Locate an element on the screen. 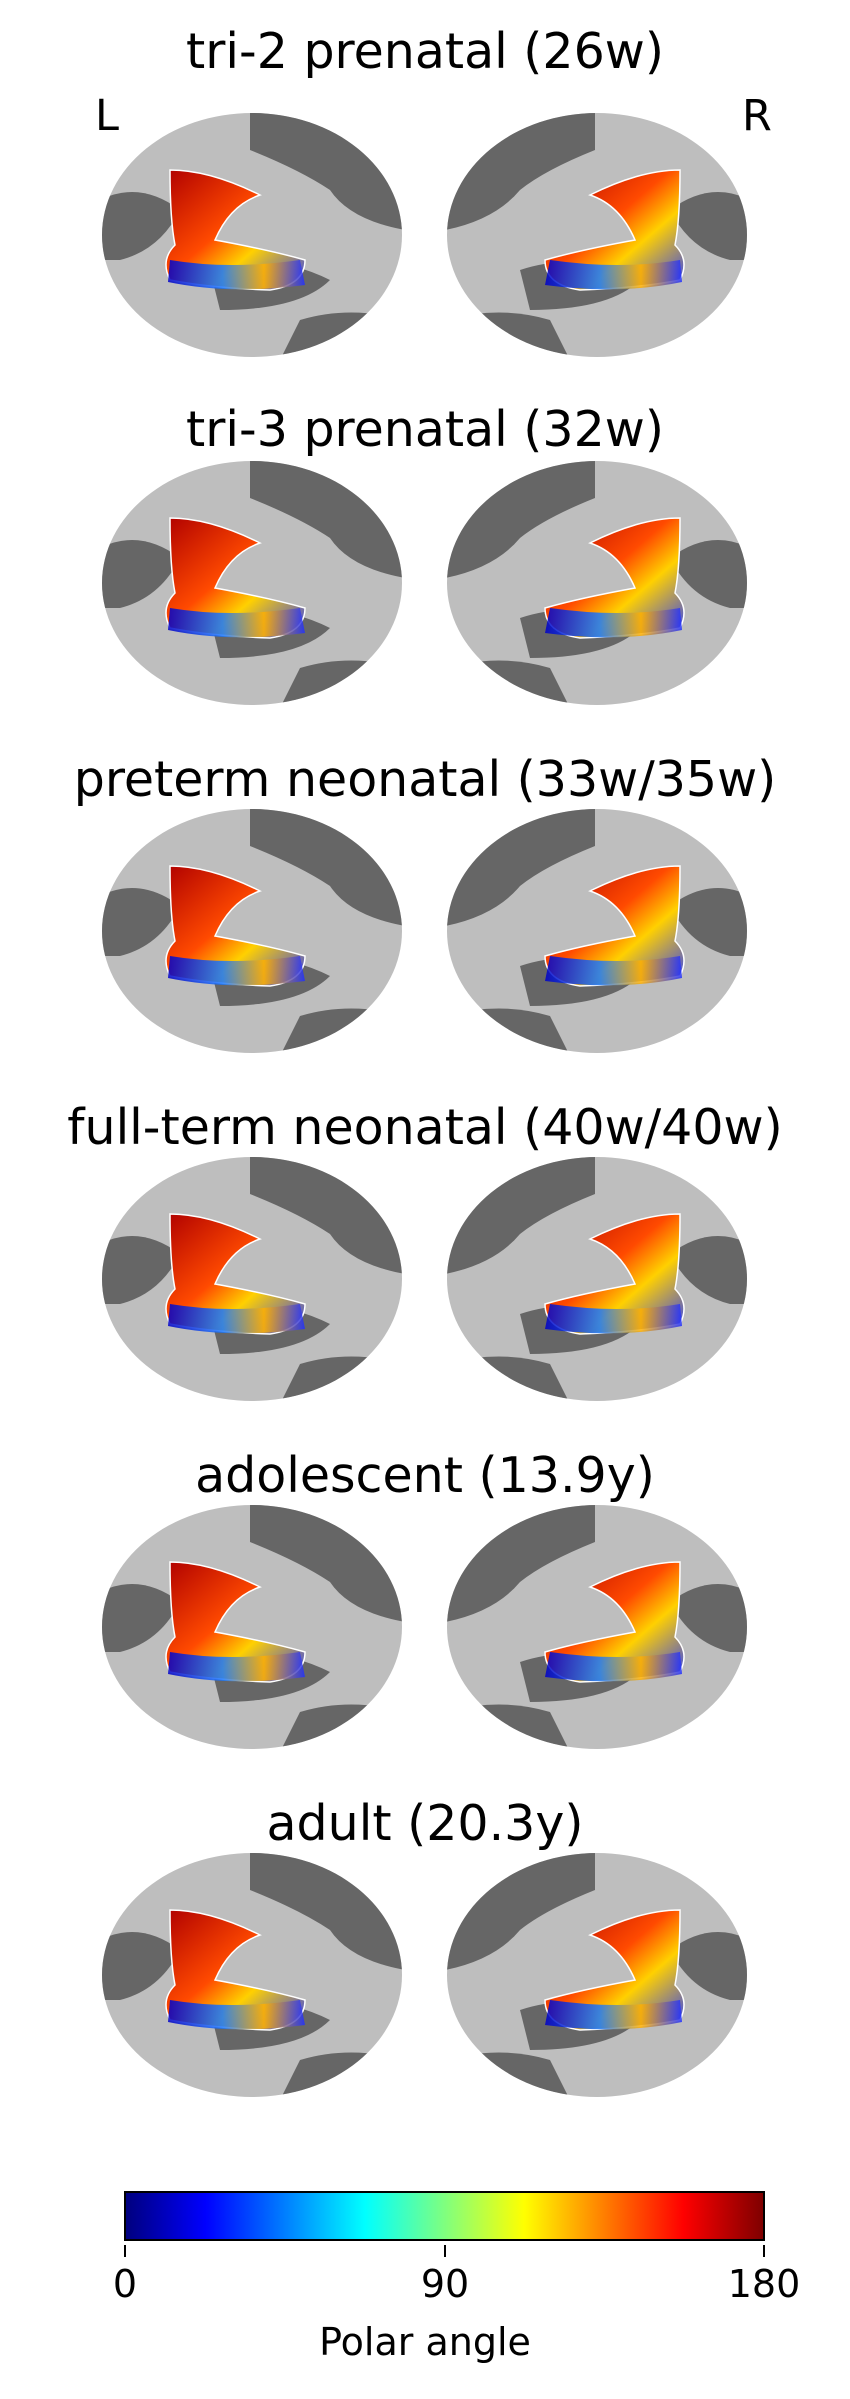  right-hemisphere-label: R is located at coordinates (757, 116).